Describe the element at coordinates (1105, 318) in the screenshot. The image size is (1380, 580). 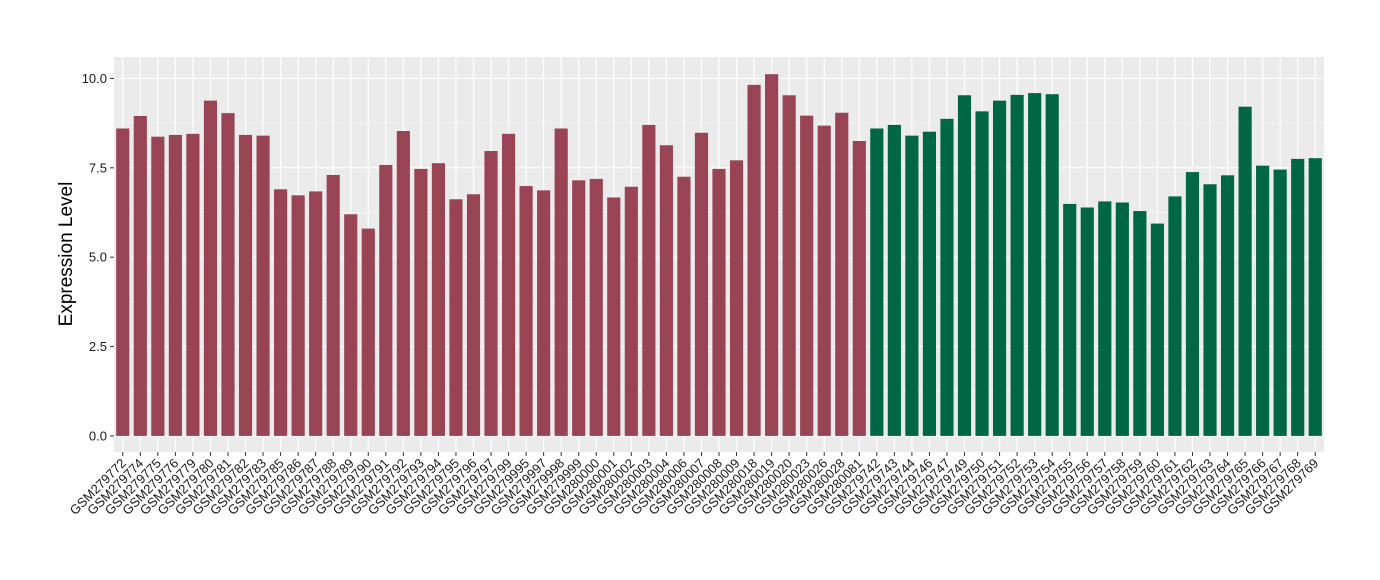
I see `bar-GSM279757` at that location.